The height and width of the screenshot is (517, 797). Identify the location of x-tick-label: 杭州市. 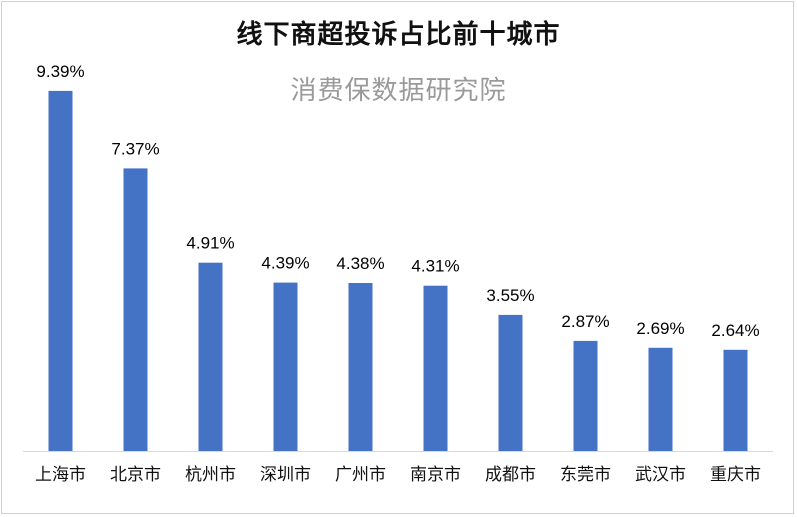
(210, 475).